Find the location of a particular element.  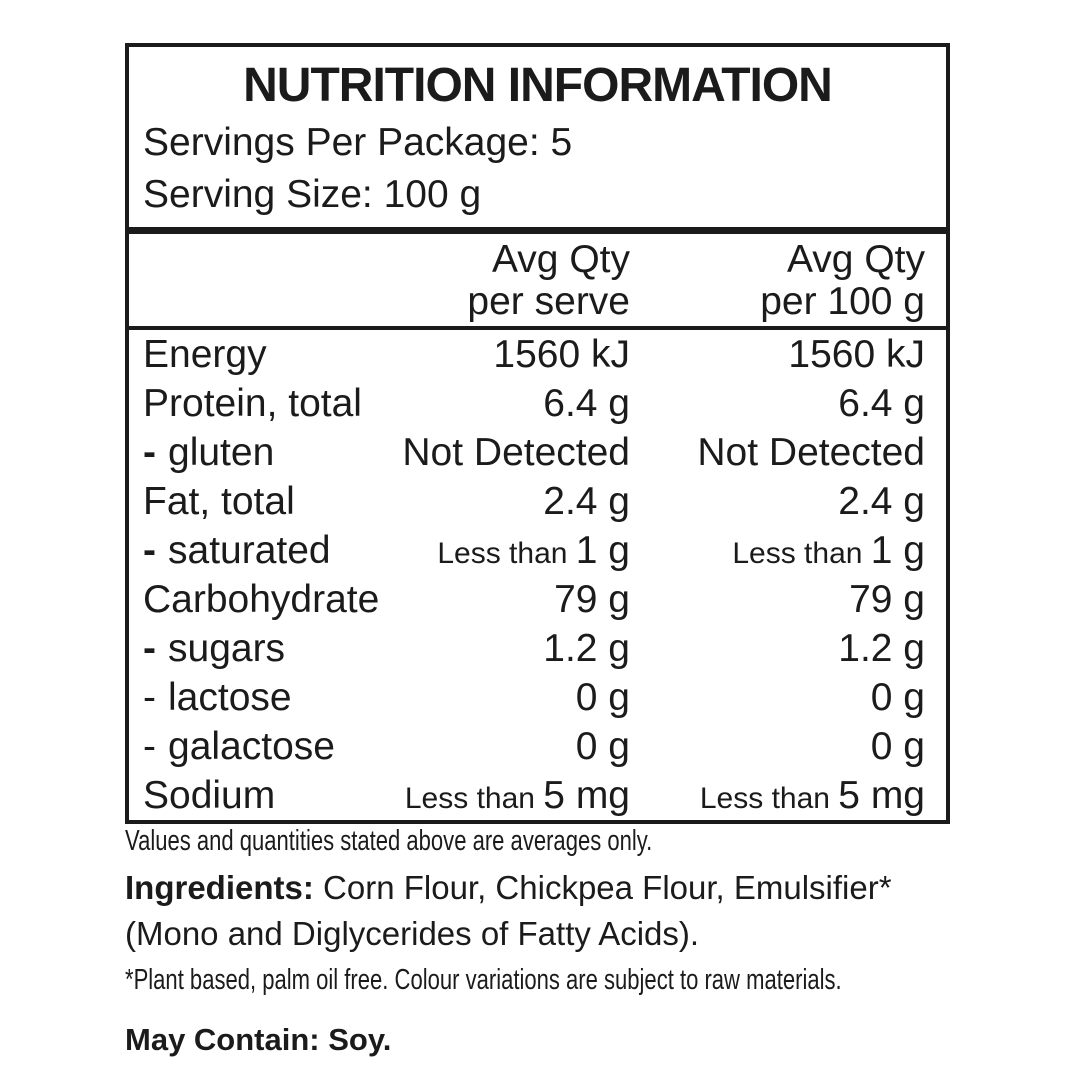

nutrient-label: Carbohydrate is located at coordinates (261, 599).